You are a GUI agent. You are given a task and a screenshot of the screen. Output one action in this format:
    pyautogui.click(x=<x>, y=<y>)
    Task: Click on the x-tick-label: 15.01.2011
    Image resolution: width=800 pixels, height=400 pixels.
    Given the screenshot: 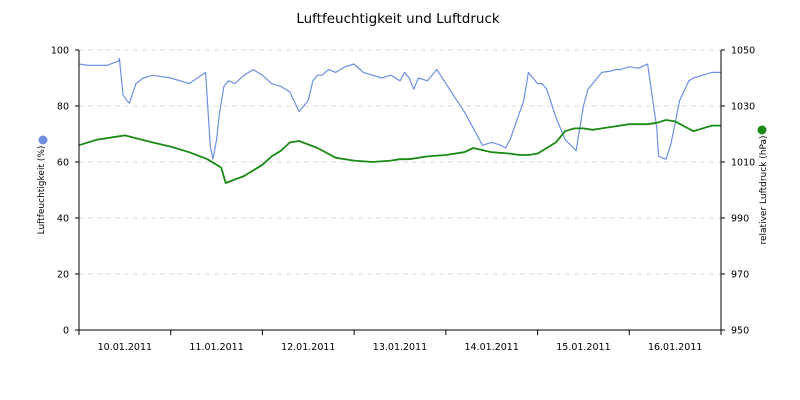 What is the action you would take?
    pyautogui.click(x=583, y=347)
    